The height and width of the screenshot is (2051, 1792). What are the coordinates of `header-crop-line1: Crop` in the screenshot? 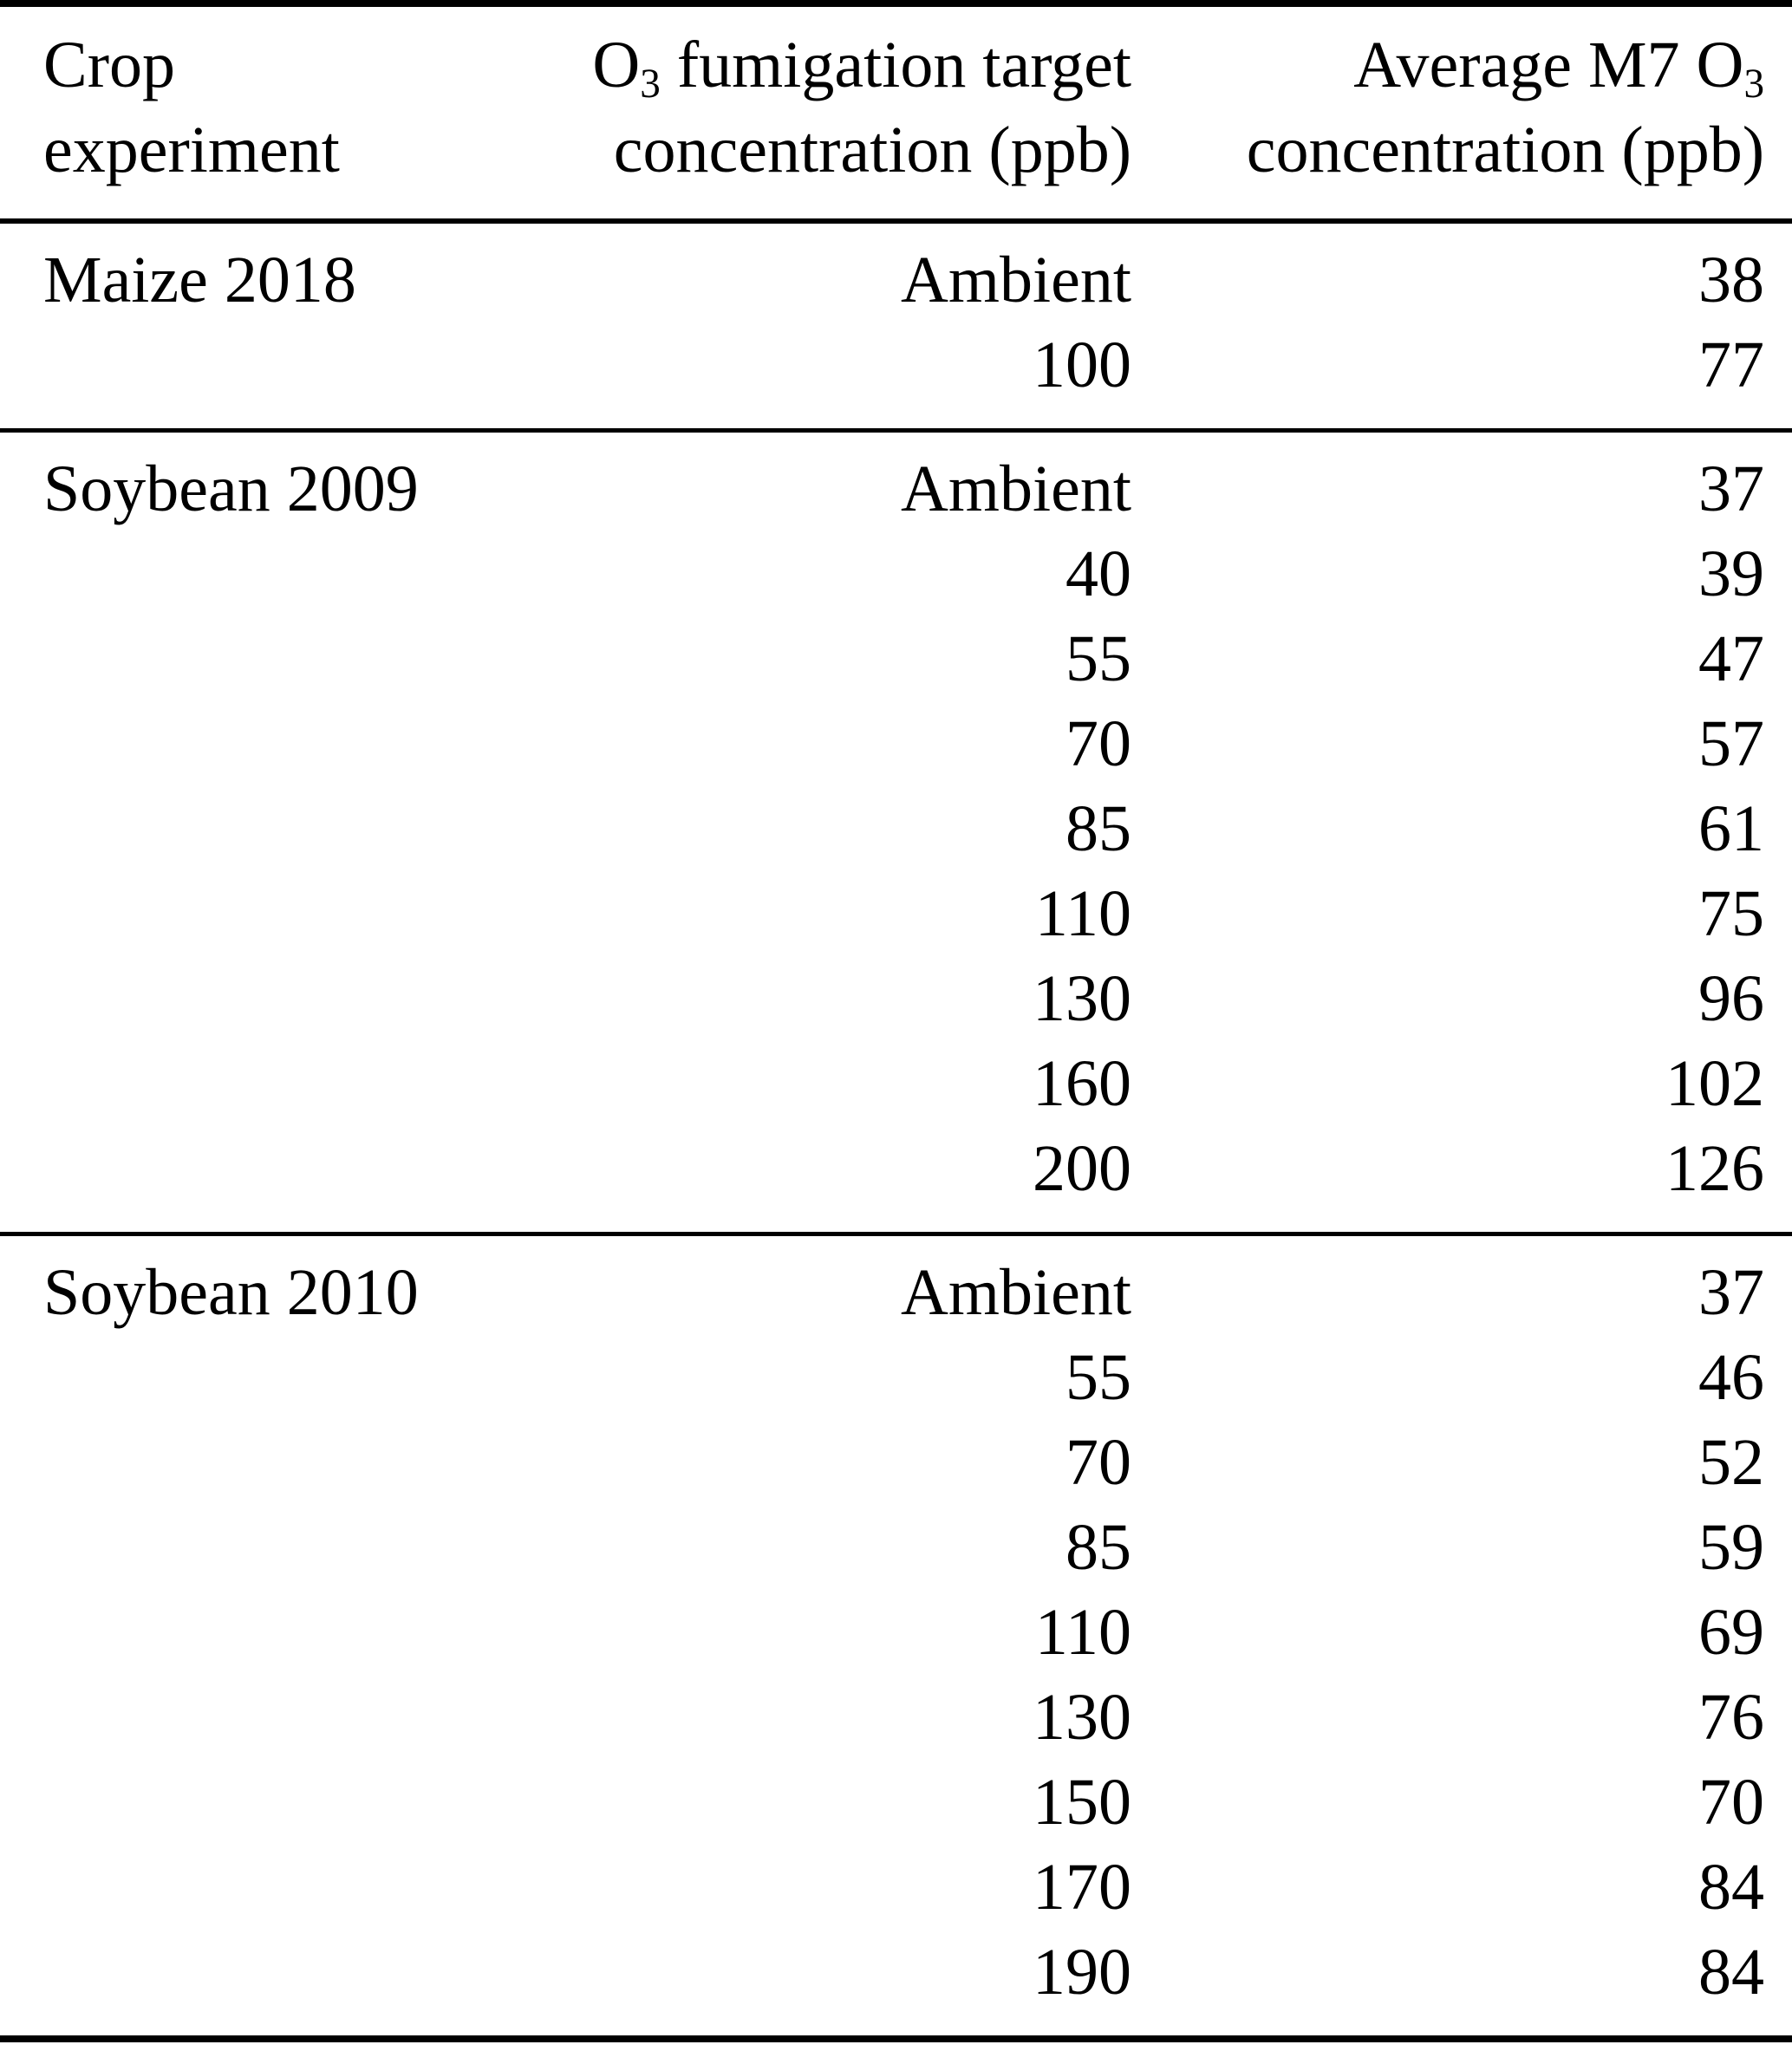 It's located at (109, 65).